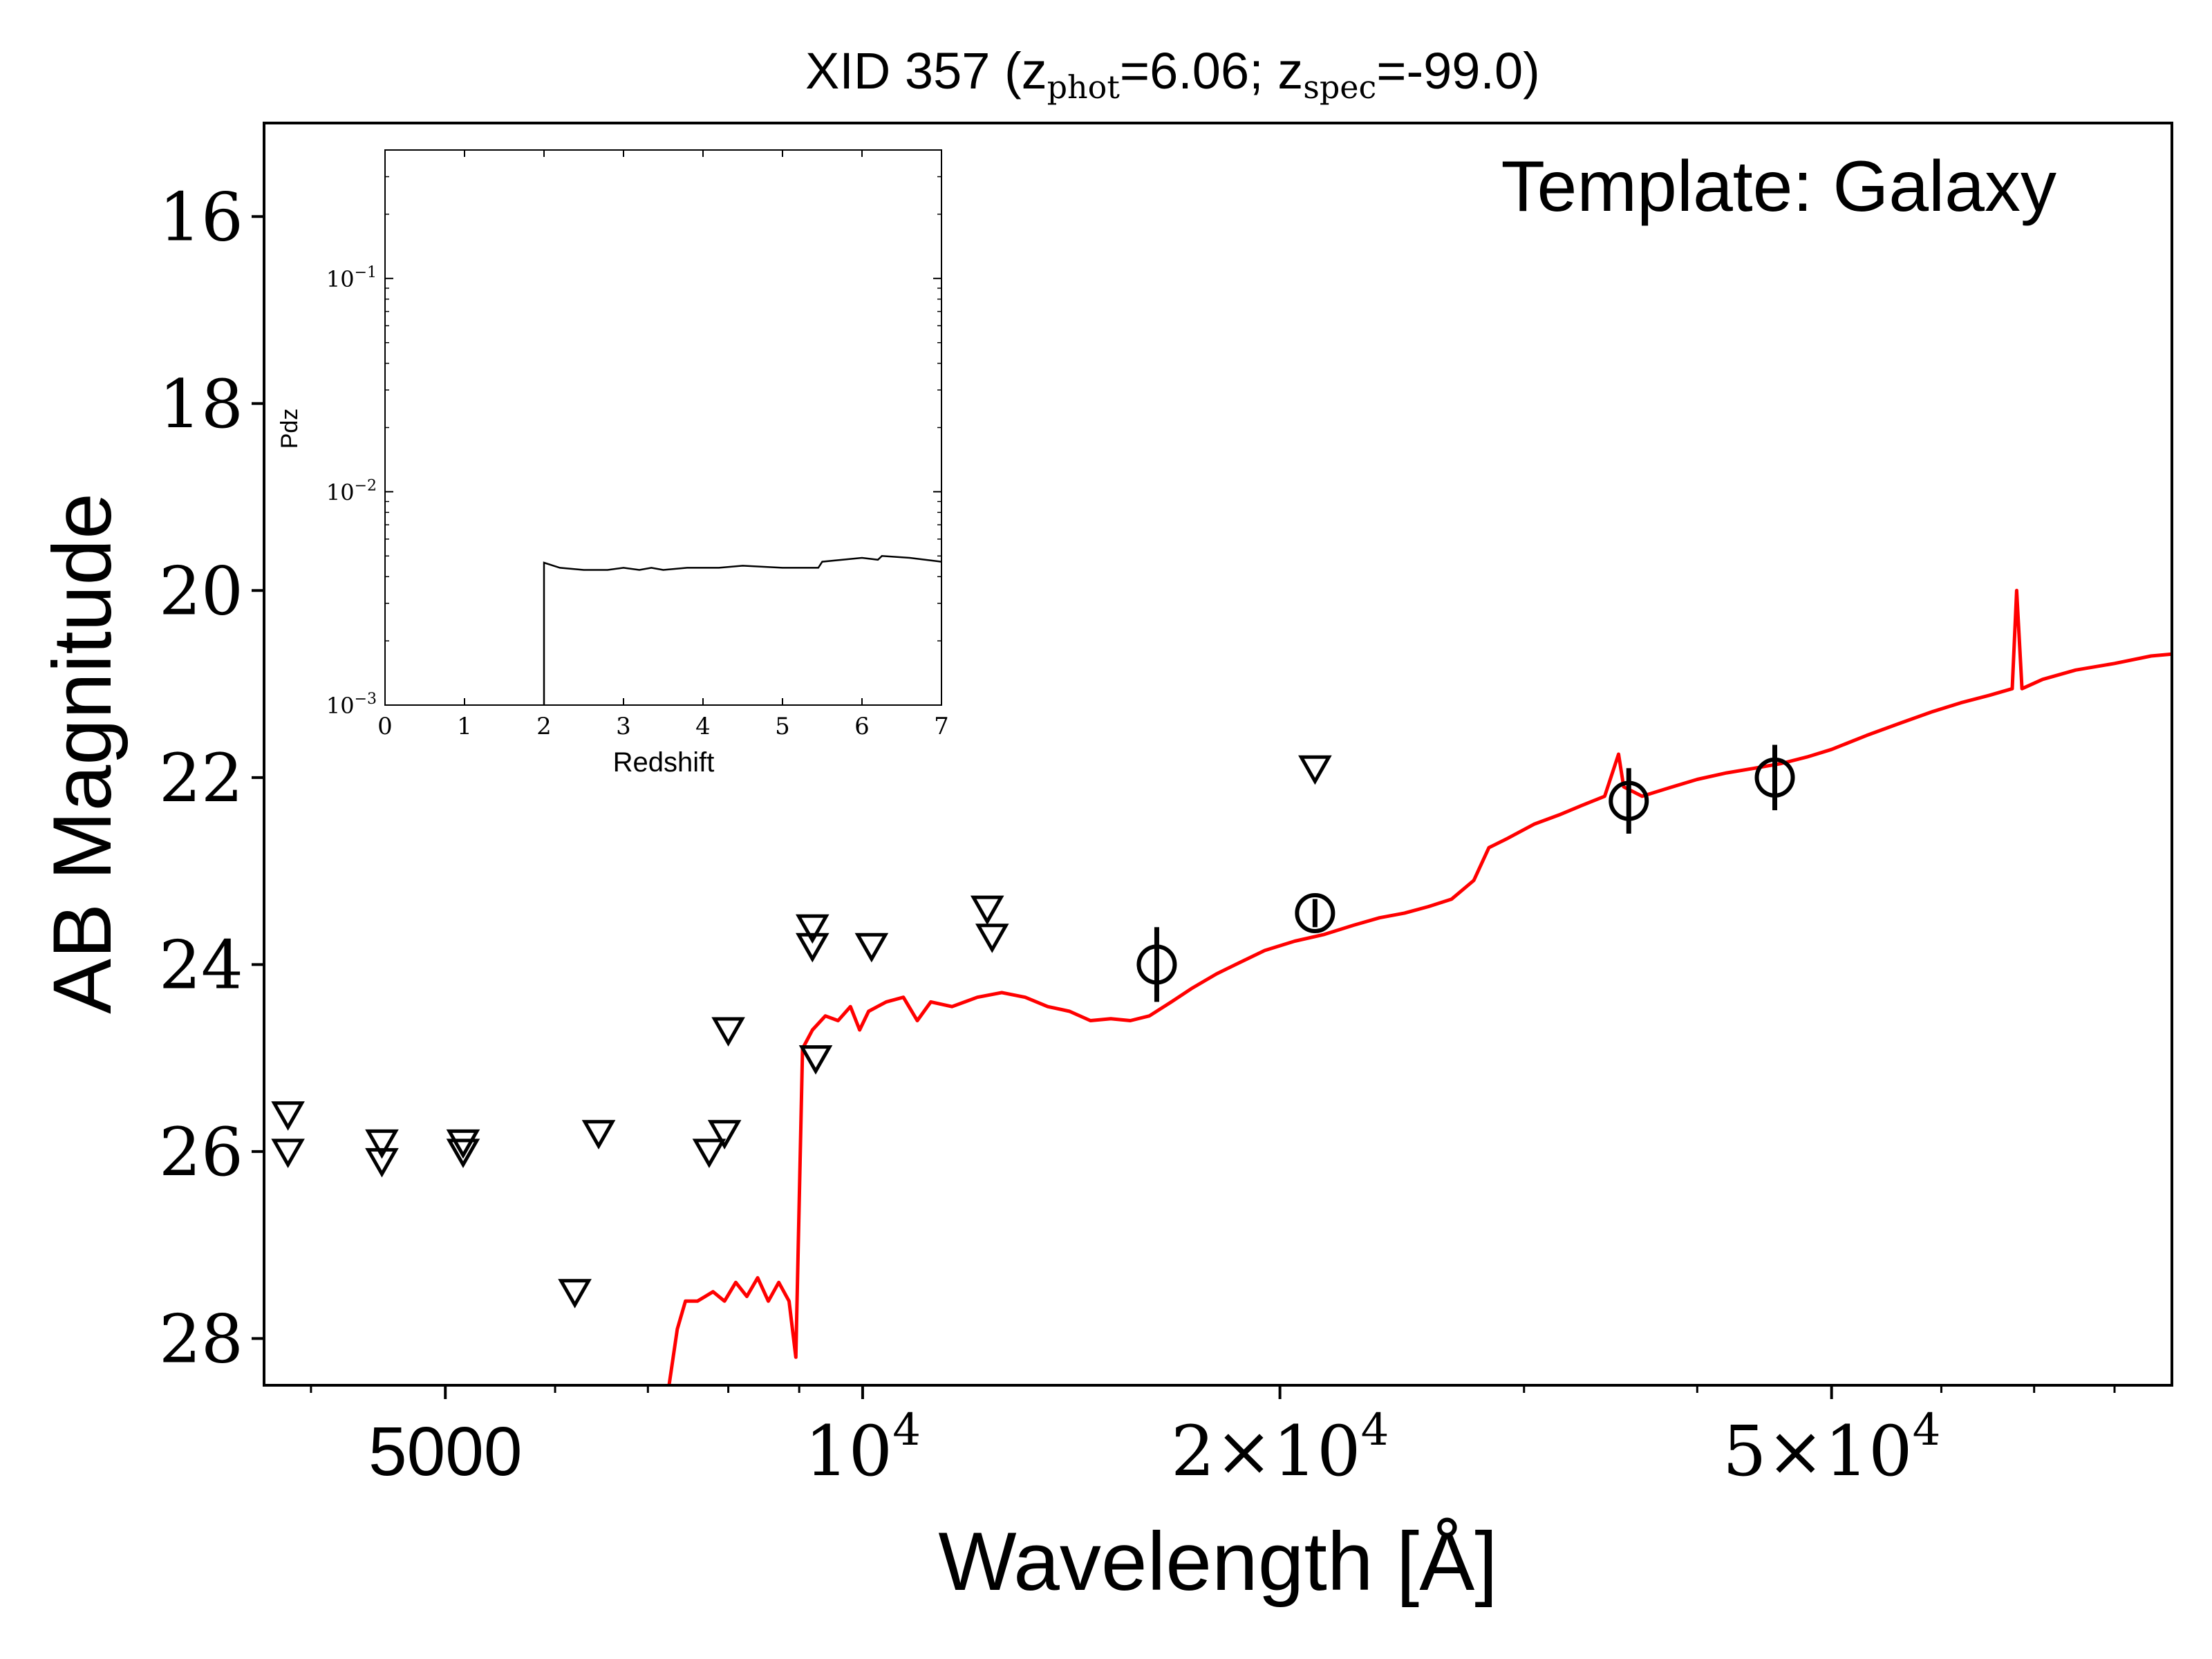 The image size is (2212, 1659). What do you see at coordinates (1217, 1562) in the screenshot?
I see `x-axis-label: Wavelength [Å]` at bounding box center [1217, 1562].